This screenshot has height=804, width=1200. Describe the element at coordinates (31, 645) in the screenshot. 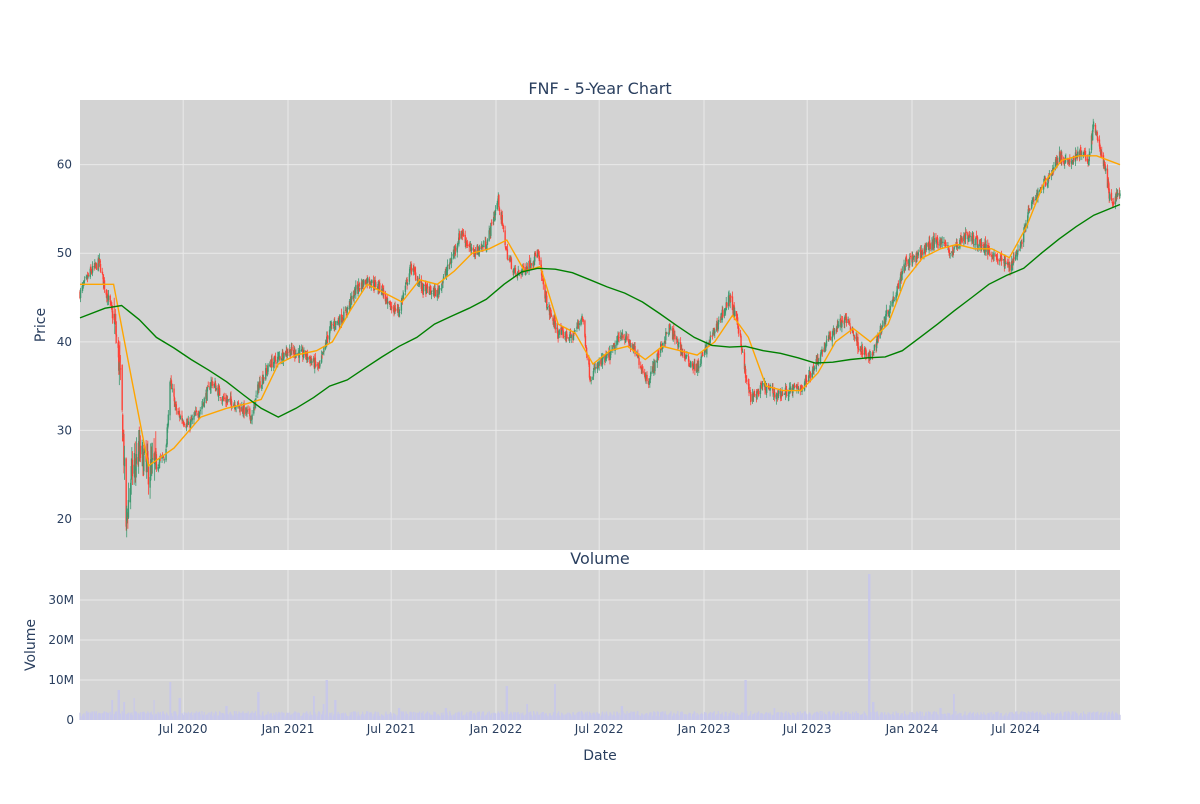

I see `volume-y-axis-label: Volume` at that location.